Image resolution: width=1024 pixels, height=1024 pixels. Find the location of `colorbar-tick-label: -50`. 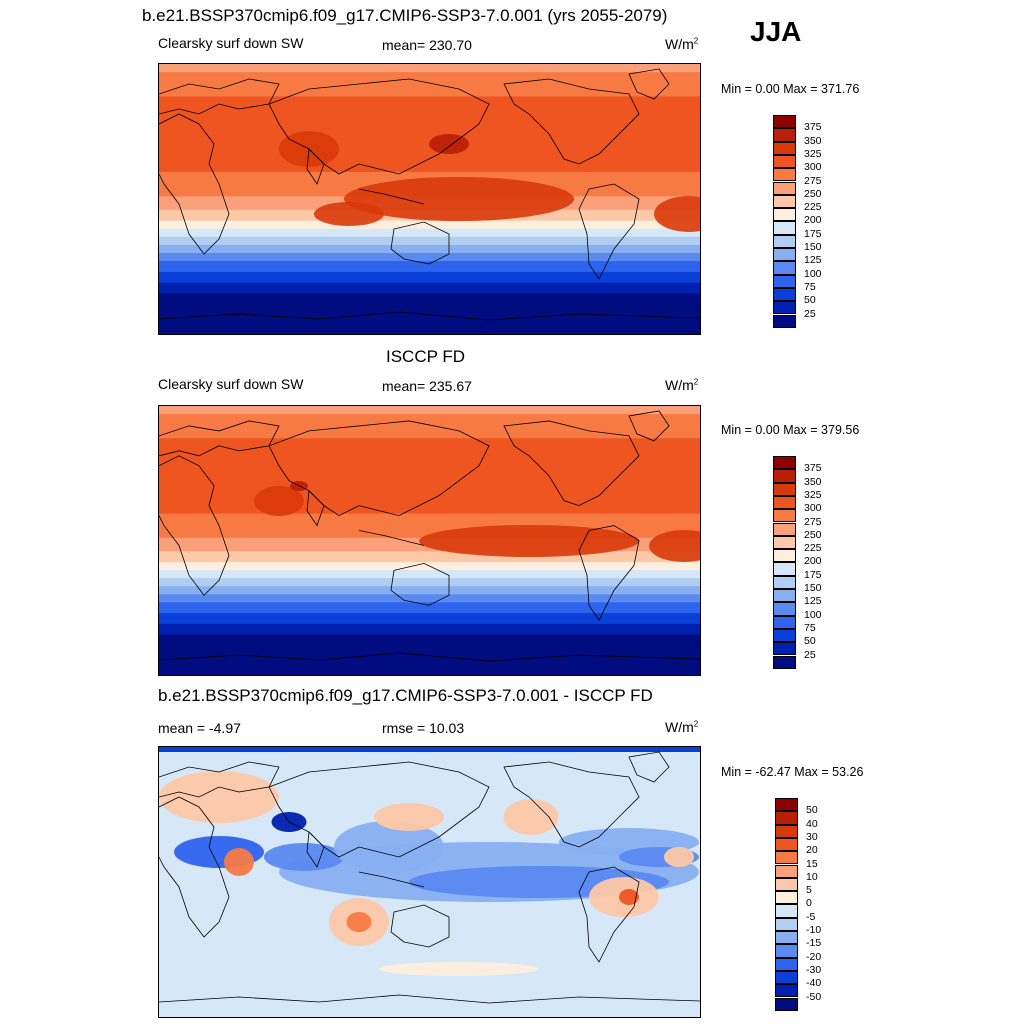

colorbar-tick-label: -50 is located at coordinates (814, 996).